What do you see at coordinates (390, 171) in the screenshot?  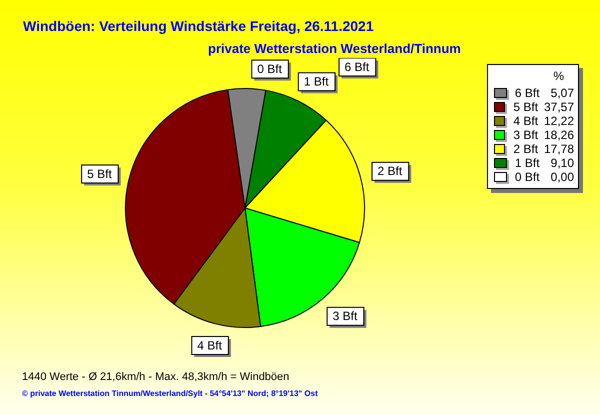 I see `slice-label: 2 Bft` at bounding box center [390, 171].